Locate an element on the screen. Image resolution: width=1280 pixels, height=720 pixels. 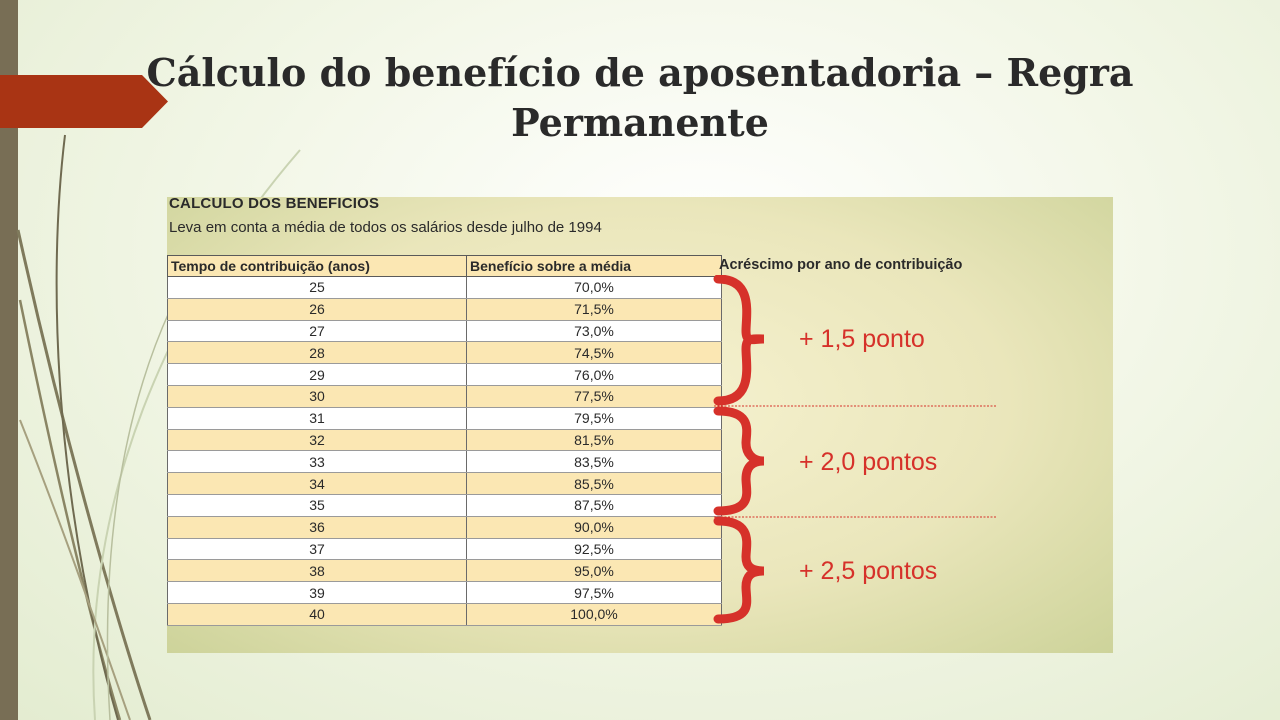
years-cell: 40 is located at coordinates (317, 614).